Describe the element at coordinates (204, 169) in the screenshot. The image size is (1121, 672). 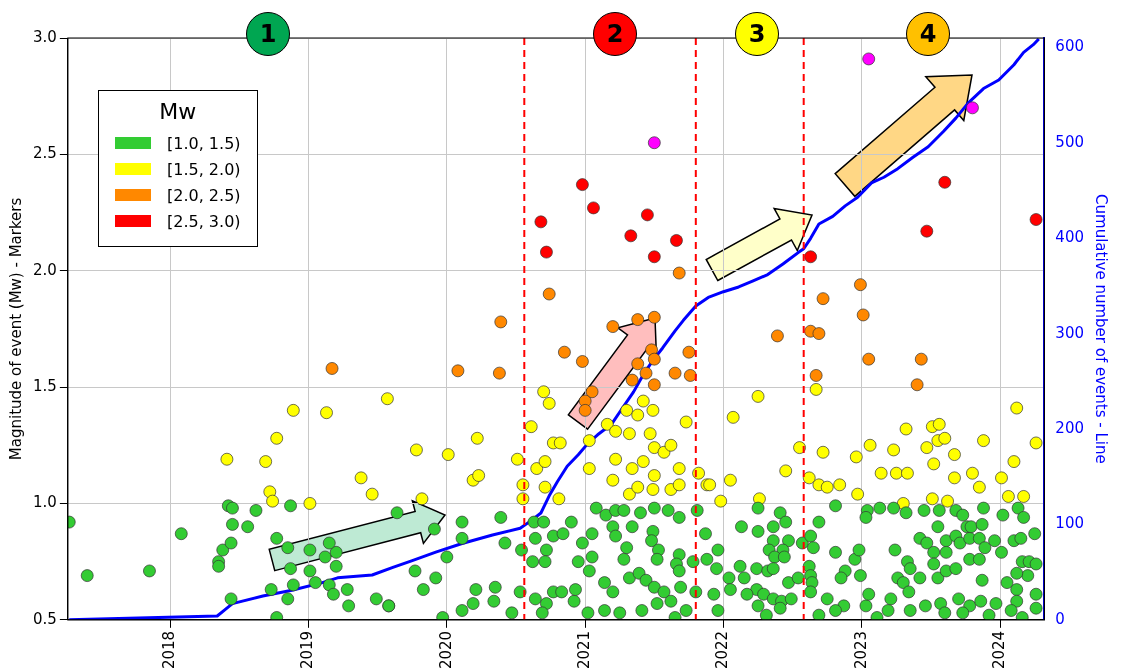
I see `legend-label: [1.5, 2.0)` at that location.